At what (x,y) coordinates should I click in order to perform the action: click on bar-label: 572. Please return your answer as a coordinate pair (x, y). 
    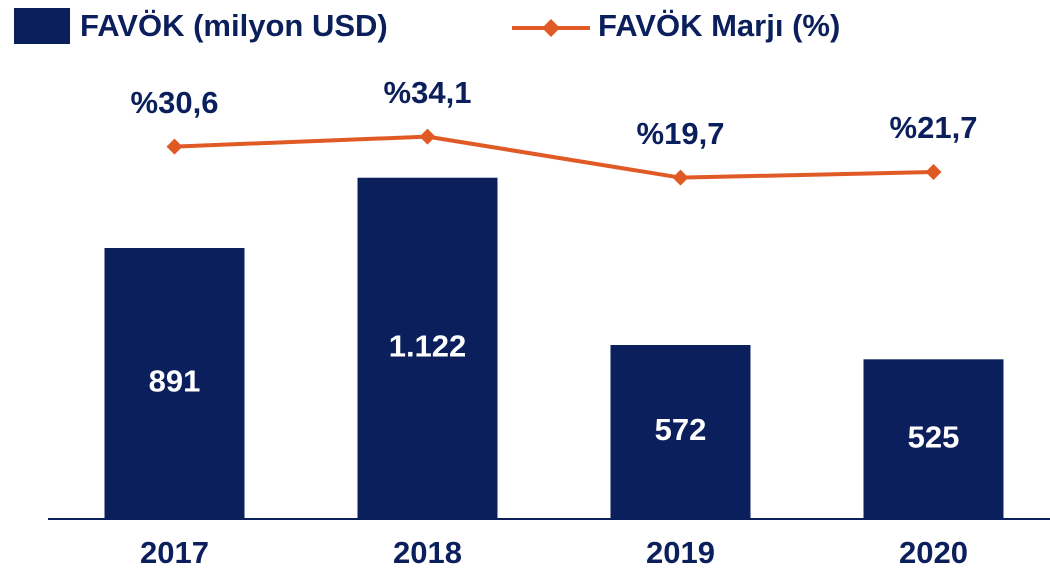
    Looking at the image, I should click on (681, 429).